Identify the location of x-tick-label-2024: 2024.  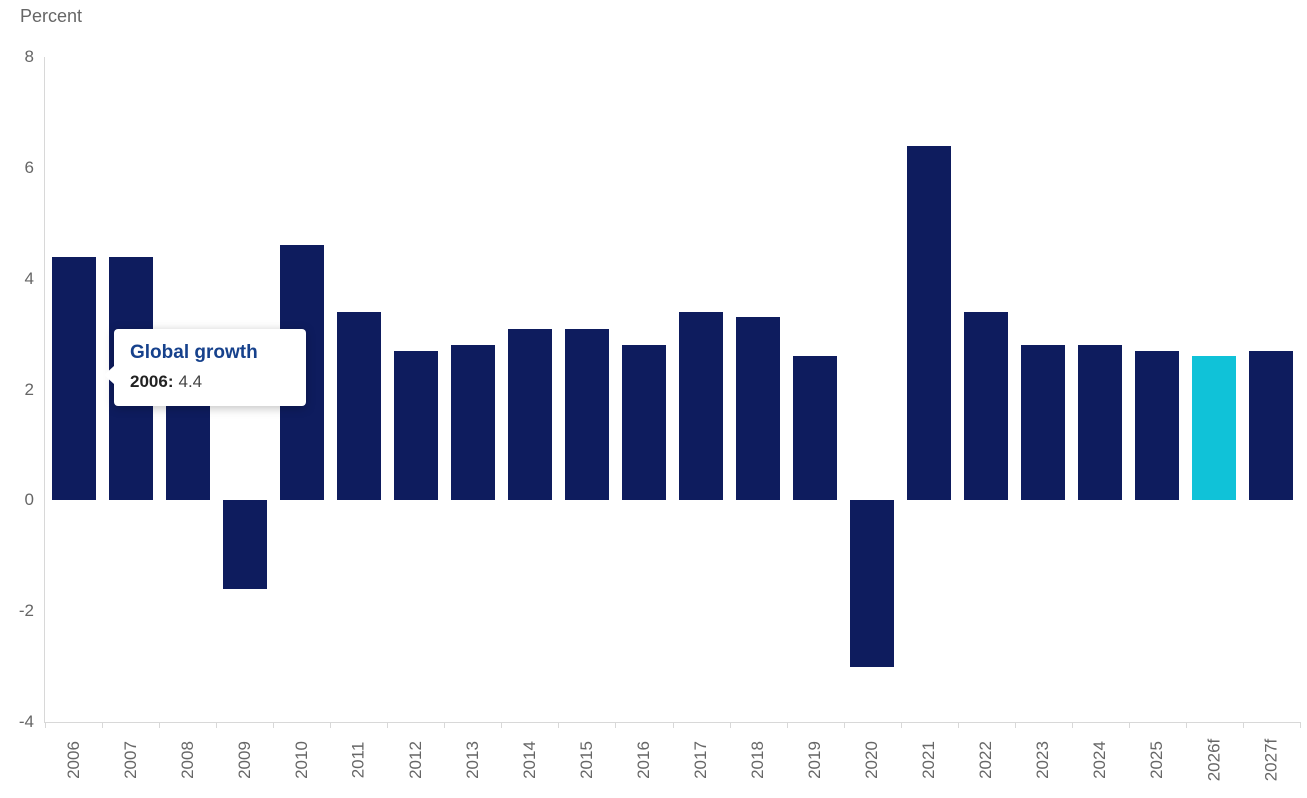
(1100, 760).